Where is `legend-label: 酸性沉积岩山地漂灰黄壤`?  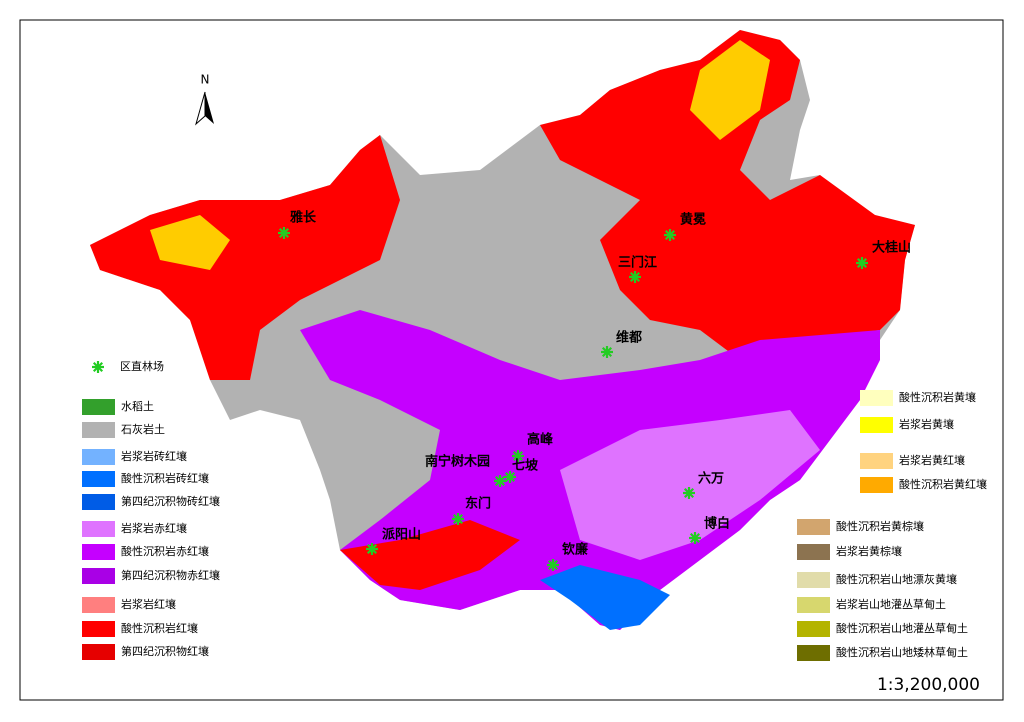 legend-label: 酸性沉积岩山地漂灰黄壤 is located at coordinates (896, 579).